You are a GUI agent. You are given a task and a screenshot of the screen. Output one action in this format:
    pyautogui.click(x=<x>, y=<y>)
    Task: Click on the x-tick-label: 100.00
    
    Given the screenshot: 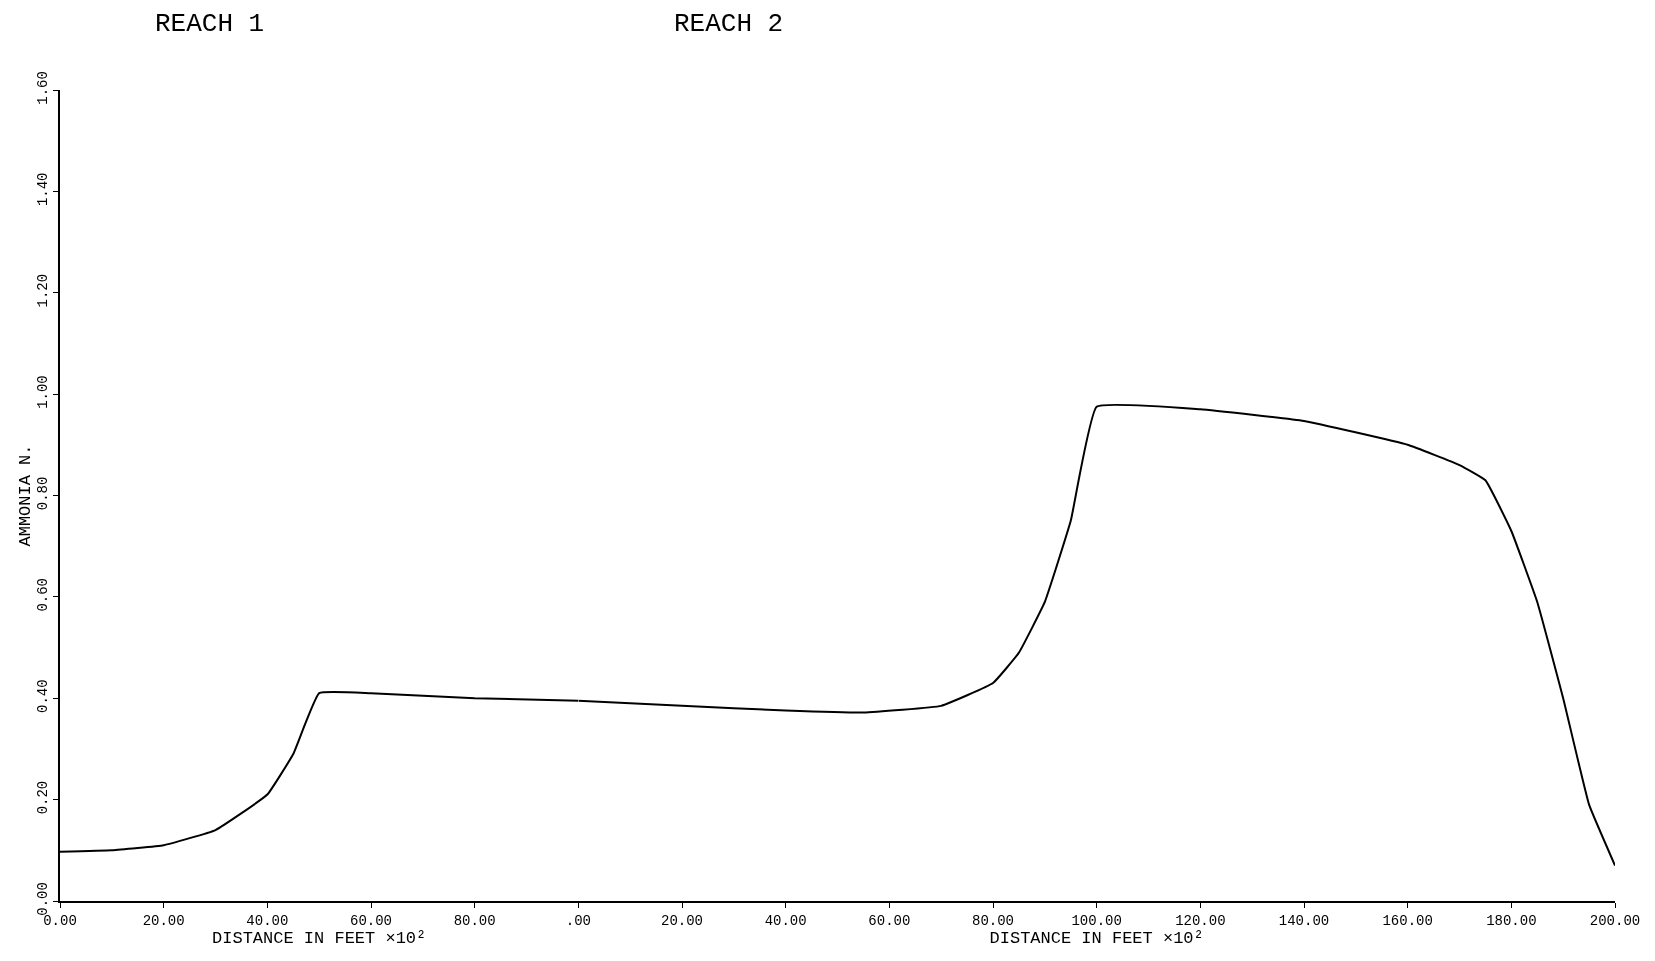 What is the action you would take?
    pyautogui.click(x=1096, y=920)
    